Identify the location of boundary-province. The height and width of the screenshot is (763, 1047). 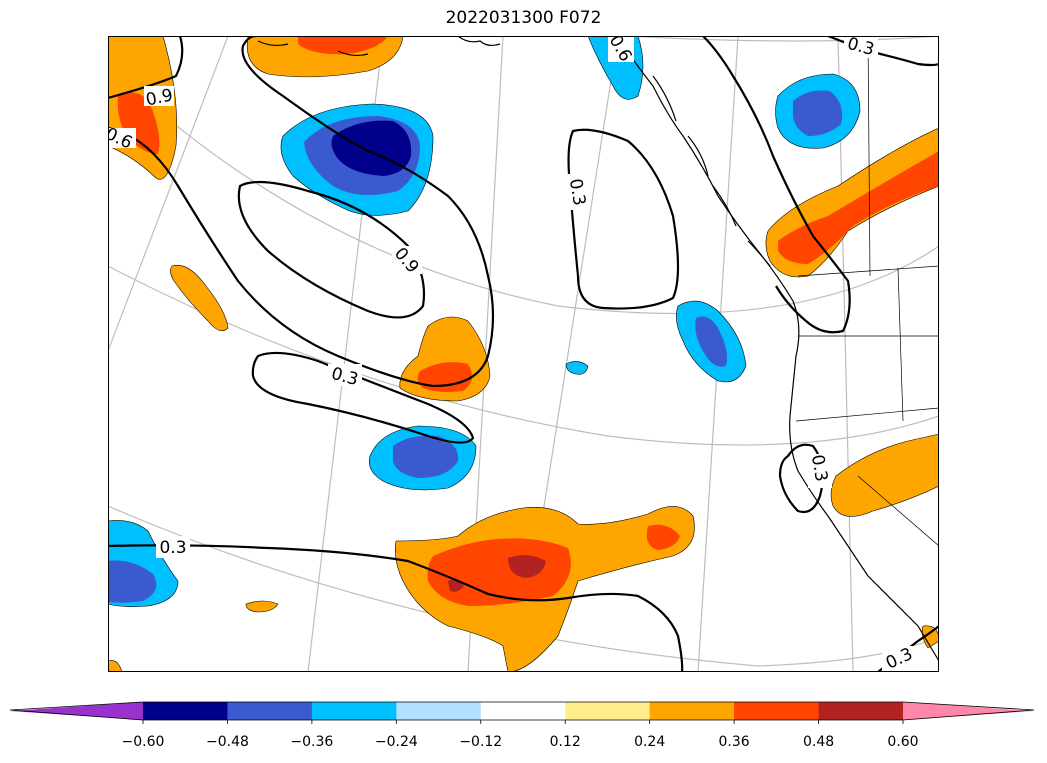
(869, 156).